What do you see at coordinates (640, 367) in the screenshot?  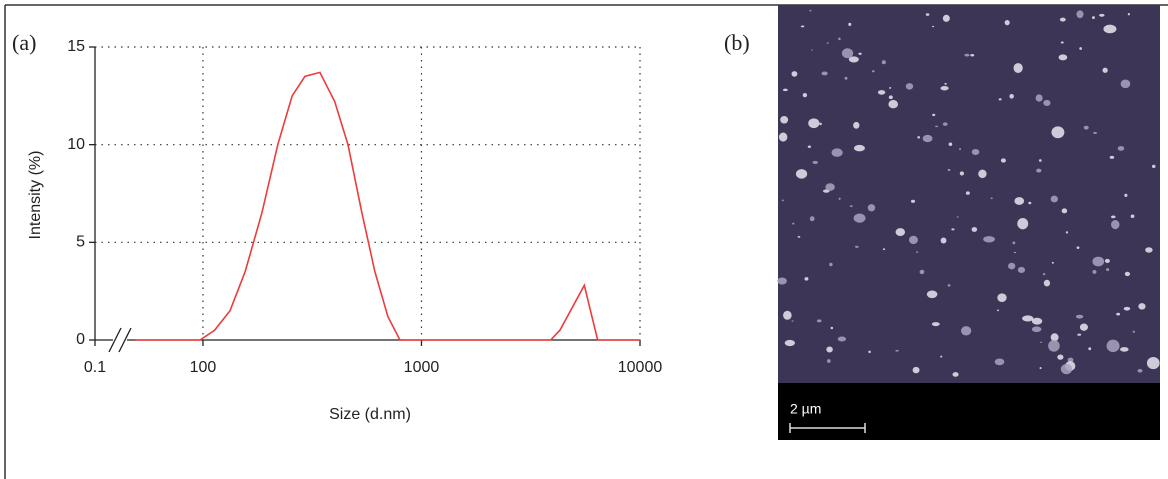 I see `x-tick-label: 10000` at bounding box center [640, 367].